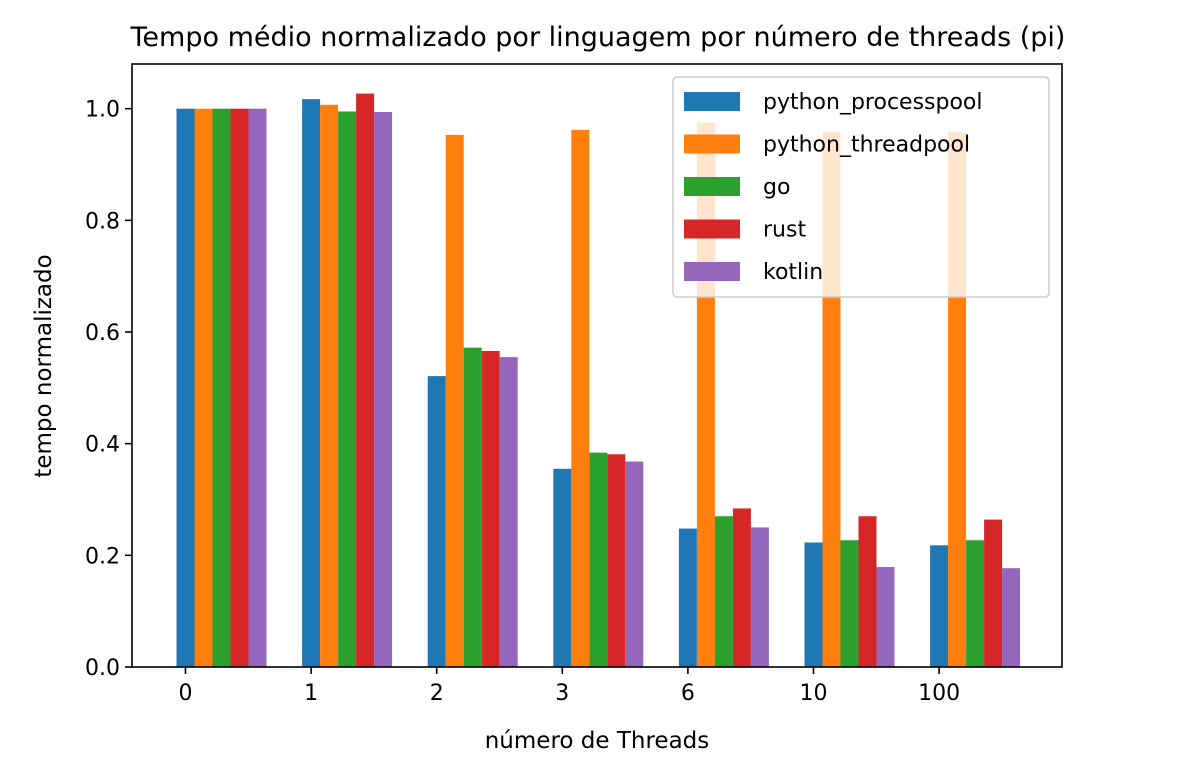 This screenshot has height=774, width=1196. I want to click on legend-label-kotlin: kotlin, so click(793, 272).